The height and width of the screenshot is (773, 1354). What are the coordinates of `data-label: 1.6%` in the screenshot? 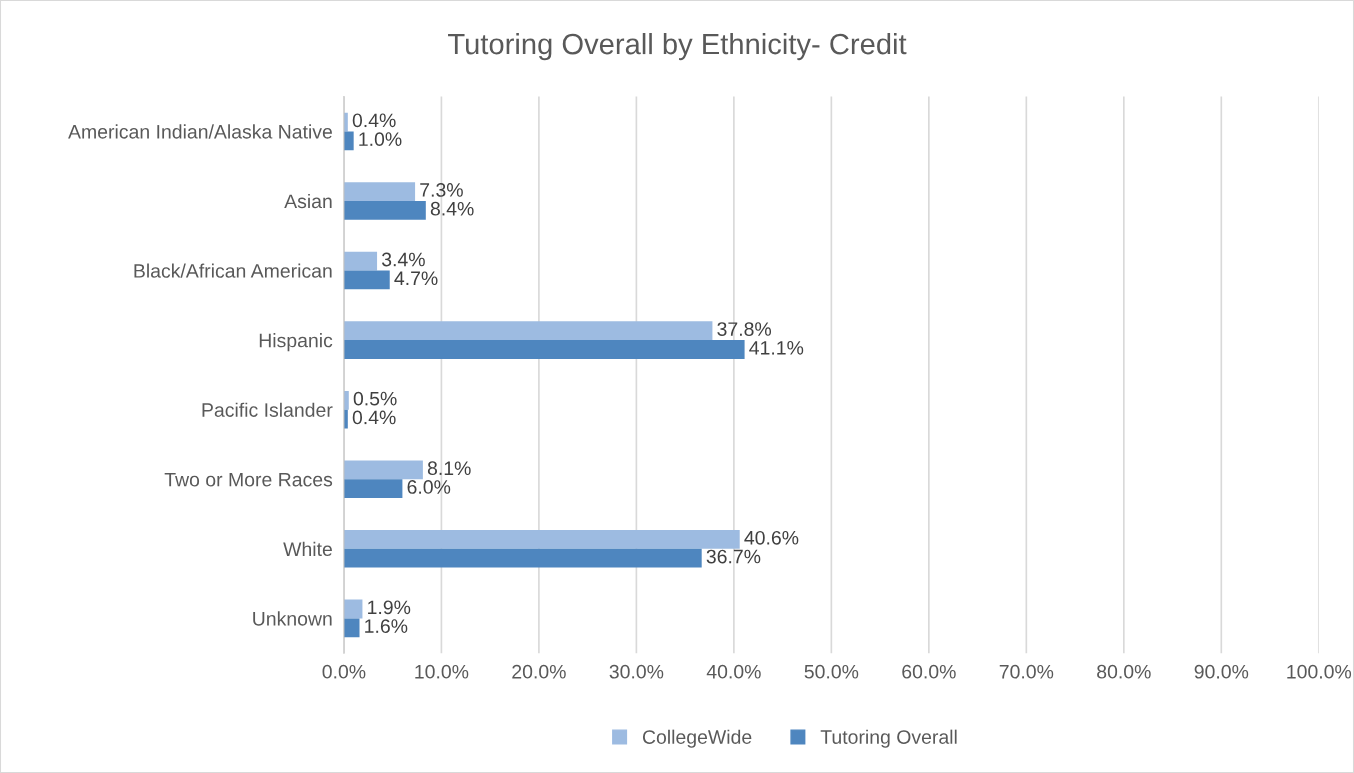 It's located at (386, 626).